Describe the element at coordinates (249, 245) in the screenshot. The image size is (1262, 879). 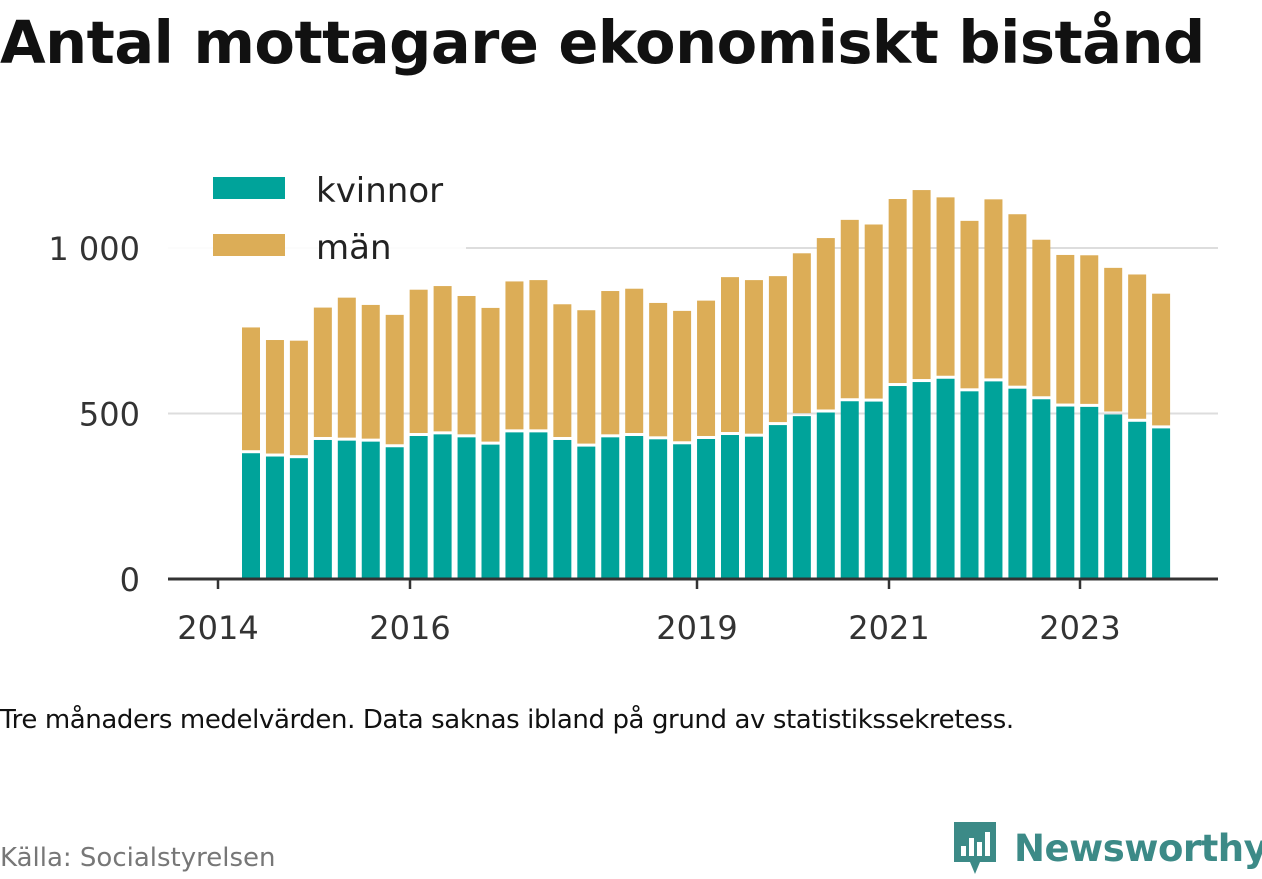
I see `legend-swatch-man` at that location.